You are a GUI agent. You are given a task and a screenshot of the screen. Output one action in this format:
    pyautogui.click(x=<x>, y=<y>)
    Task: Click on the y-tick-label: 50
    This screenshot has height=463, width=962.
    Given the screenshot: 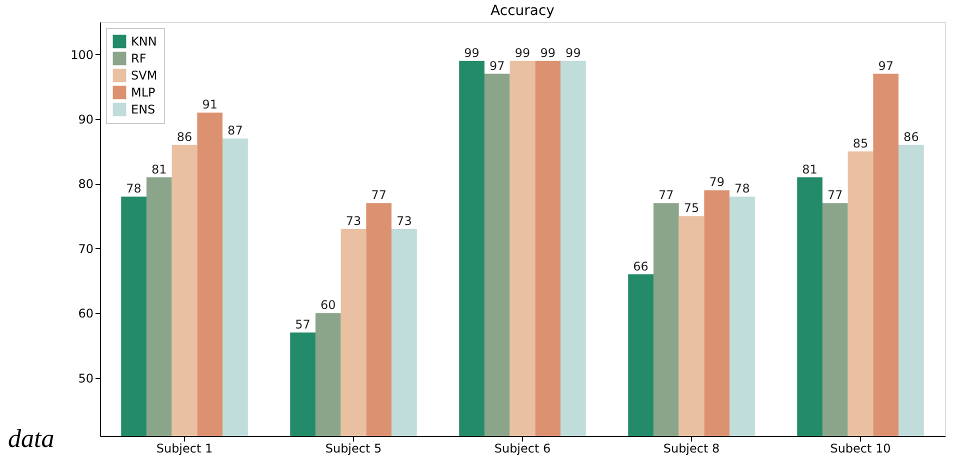 What is the action you would take?
    pyautogui.click(x=86, y=378)
    